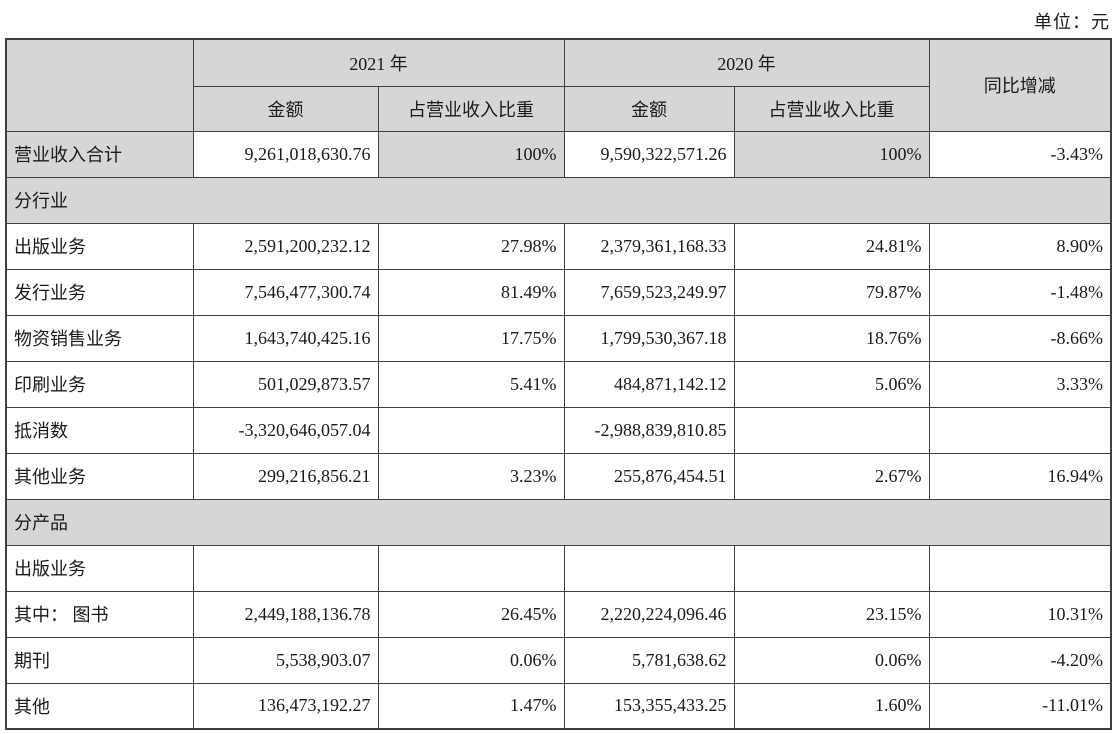 The image size is (1120, 734). Describe the element at coordinates (1020, 154) in the screenshot. I see `yoy-cell: -3.43%` at that location.